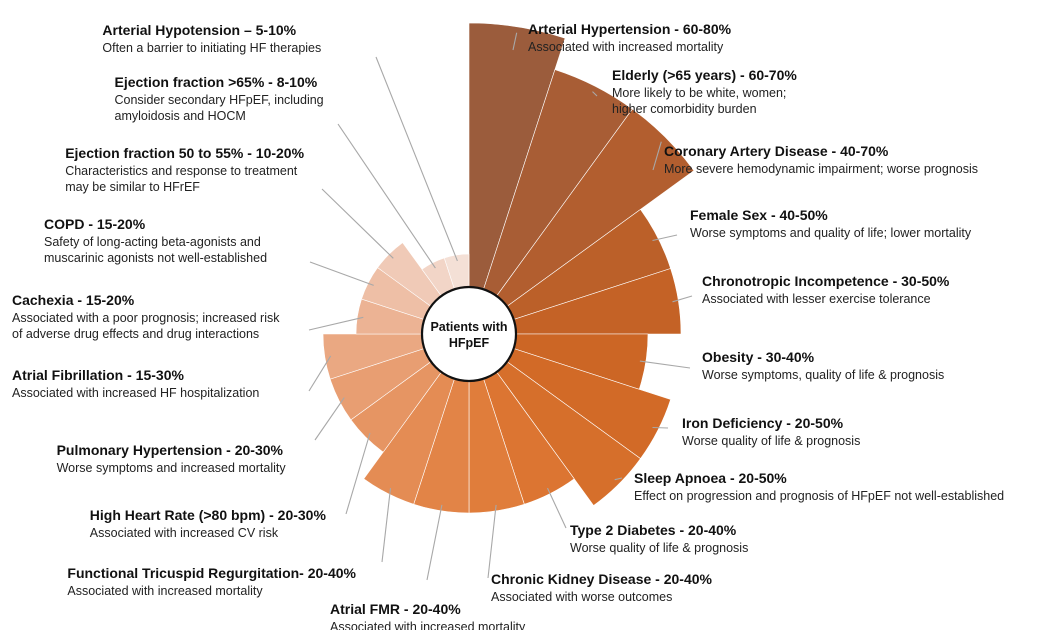 Image resolution: width=1043 pixels, height=630 pixels. Describe the element at coordinates (170, 450) in the screenshot. I see `label-title-14: Pulmonary Hypertension - 20-30%` at that location.